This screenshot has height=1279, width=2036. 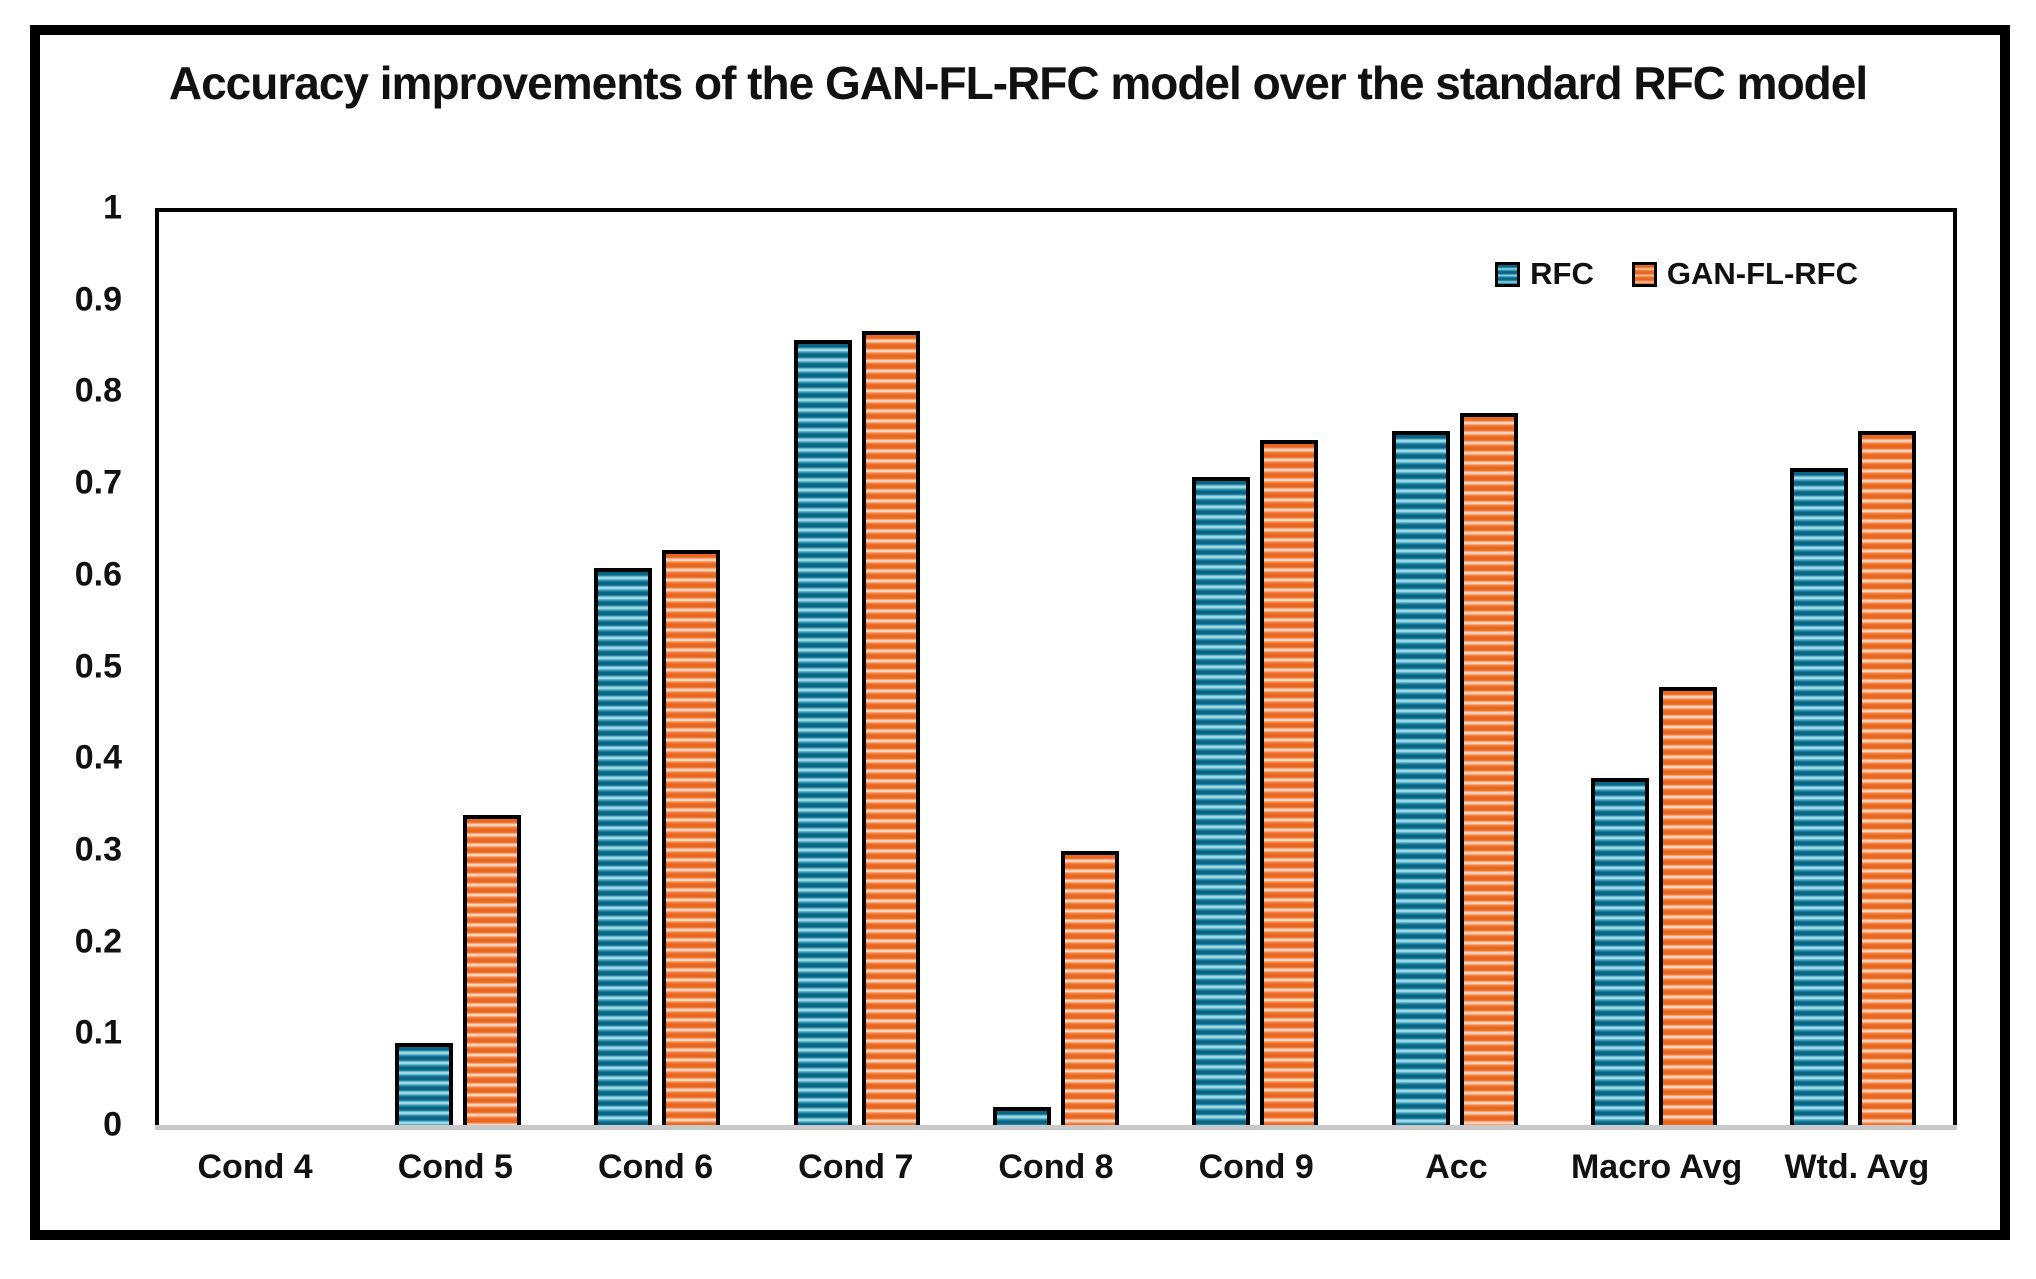 What do you see at coordinates (112, 1124) in the screenshot?
I see `y-tick-label-0: 0` at bounding box center [112, 1124].